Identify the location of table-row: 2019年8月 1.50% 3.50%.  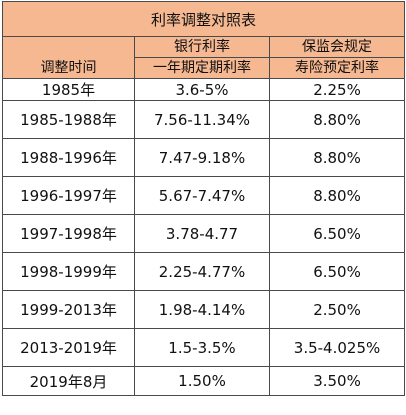
(204, 381).